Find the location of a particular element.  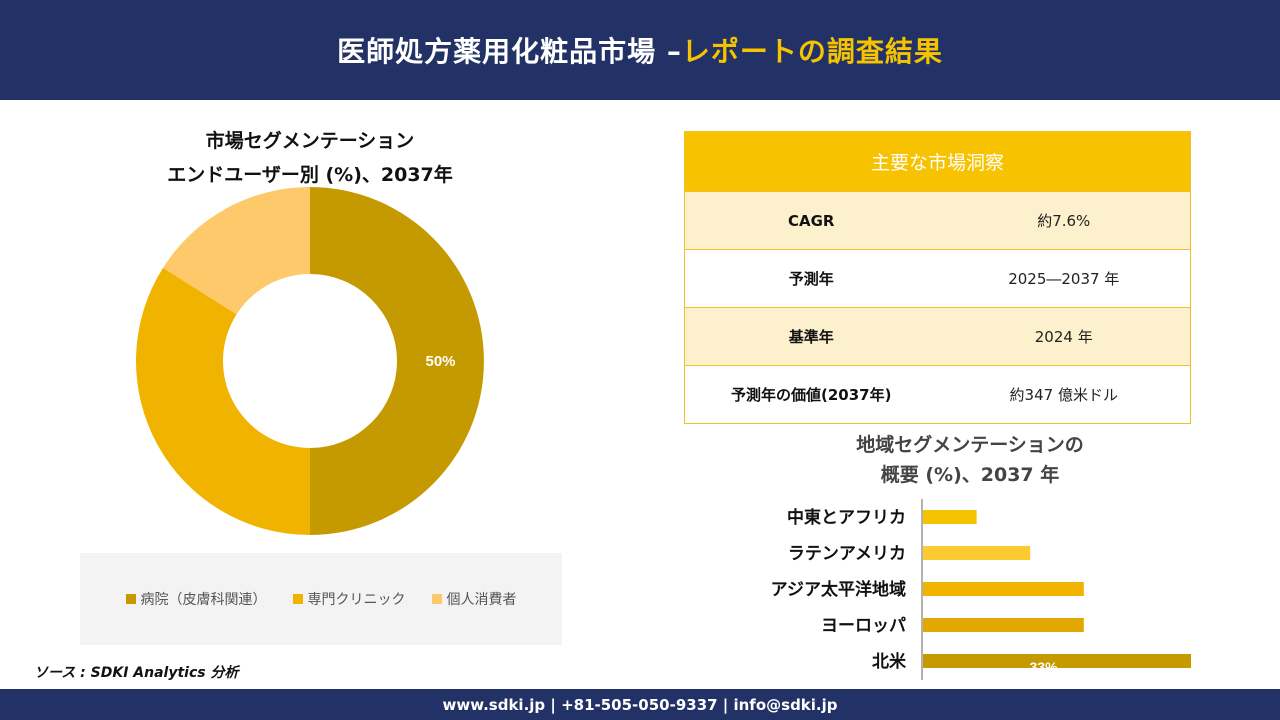

insights-title: 主要な市場洞察 is located at coordinates (937, 161).